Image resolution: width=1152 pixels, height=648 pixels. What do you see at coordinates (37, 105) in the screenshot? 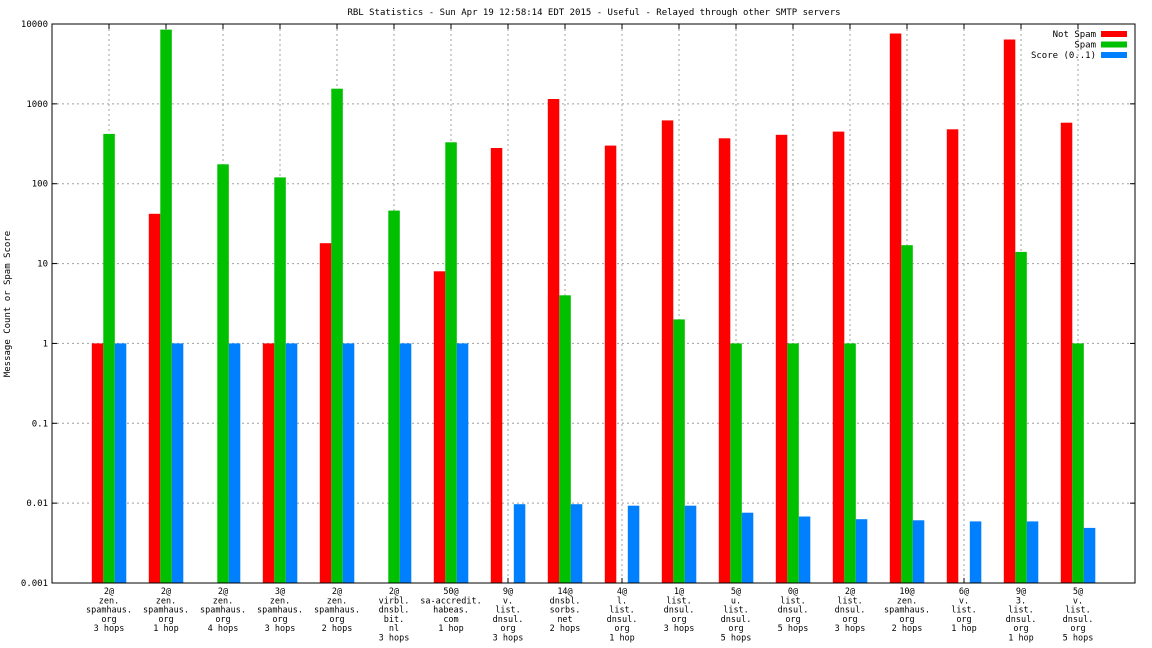
I see `y-tick-label: 1000` at bounding box center [37, 105].